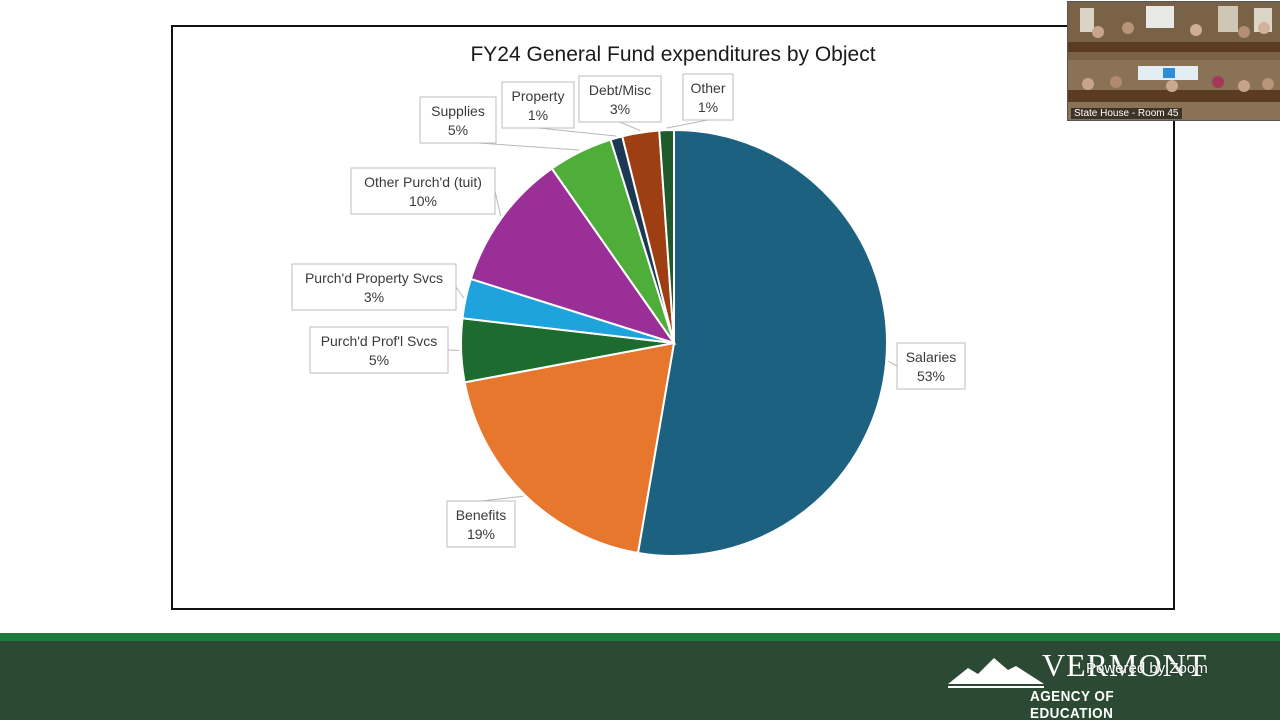 The height and width of the screenshot is (722, 1280). Describe the element at coordinates (423, 182) in the screenshot. I see `slice-name-label: Other Purch'd (tuit)` at that location.